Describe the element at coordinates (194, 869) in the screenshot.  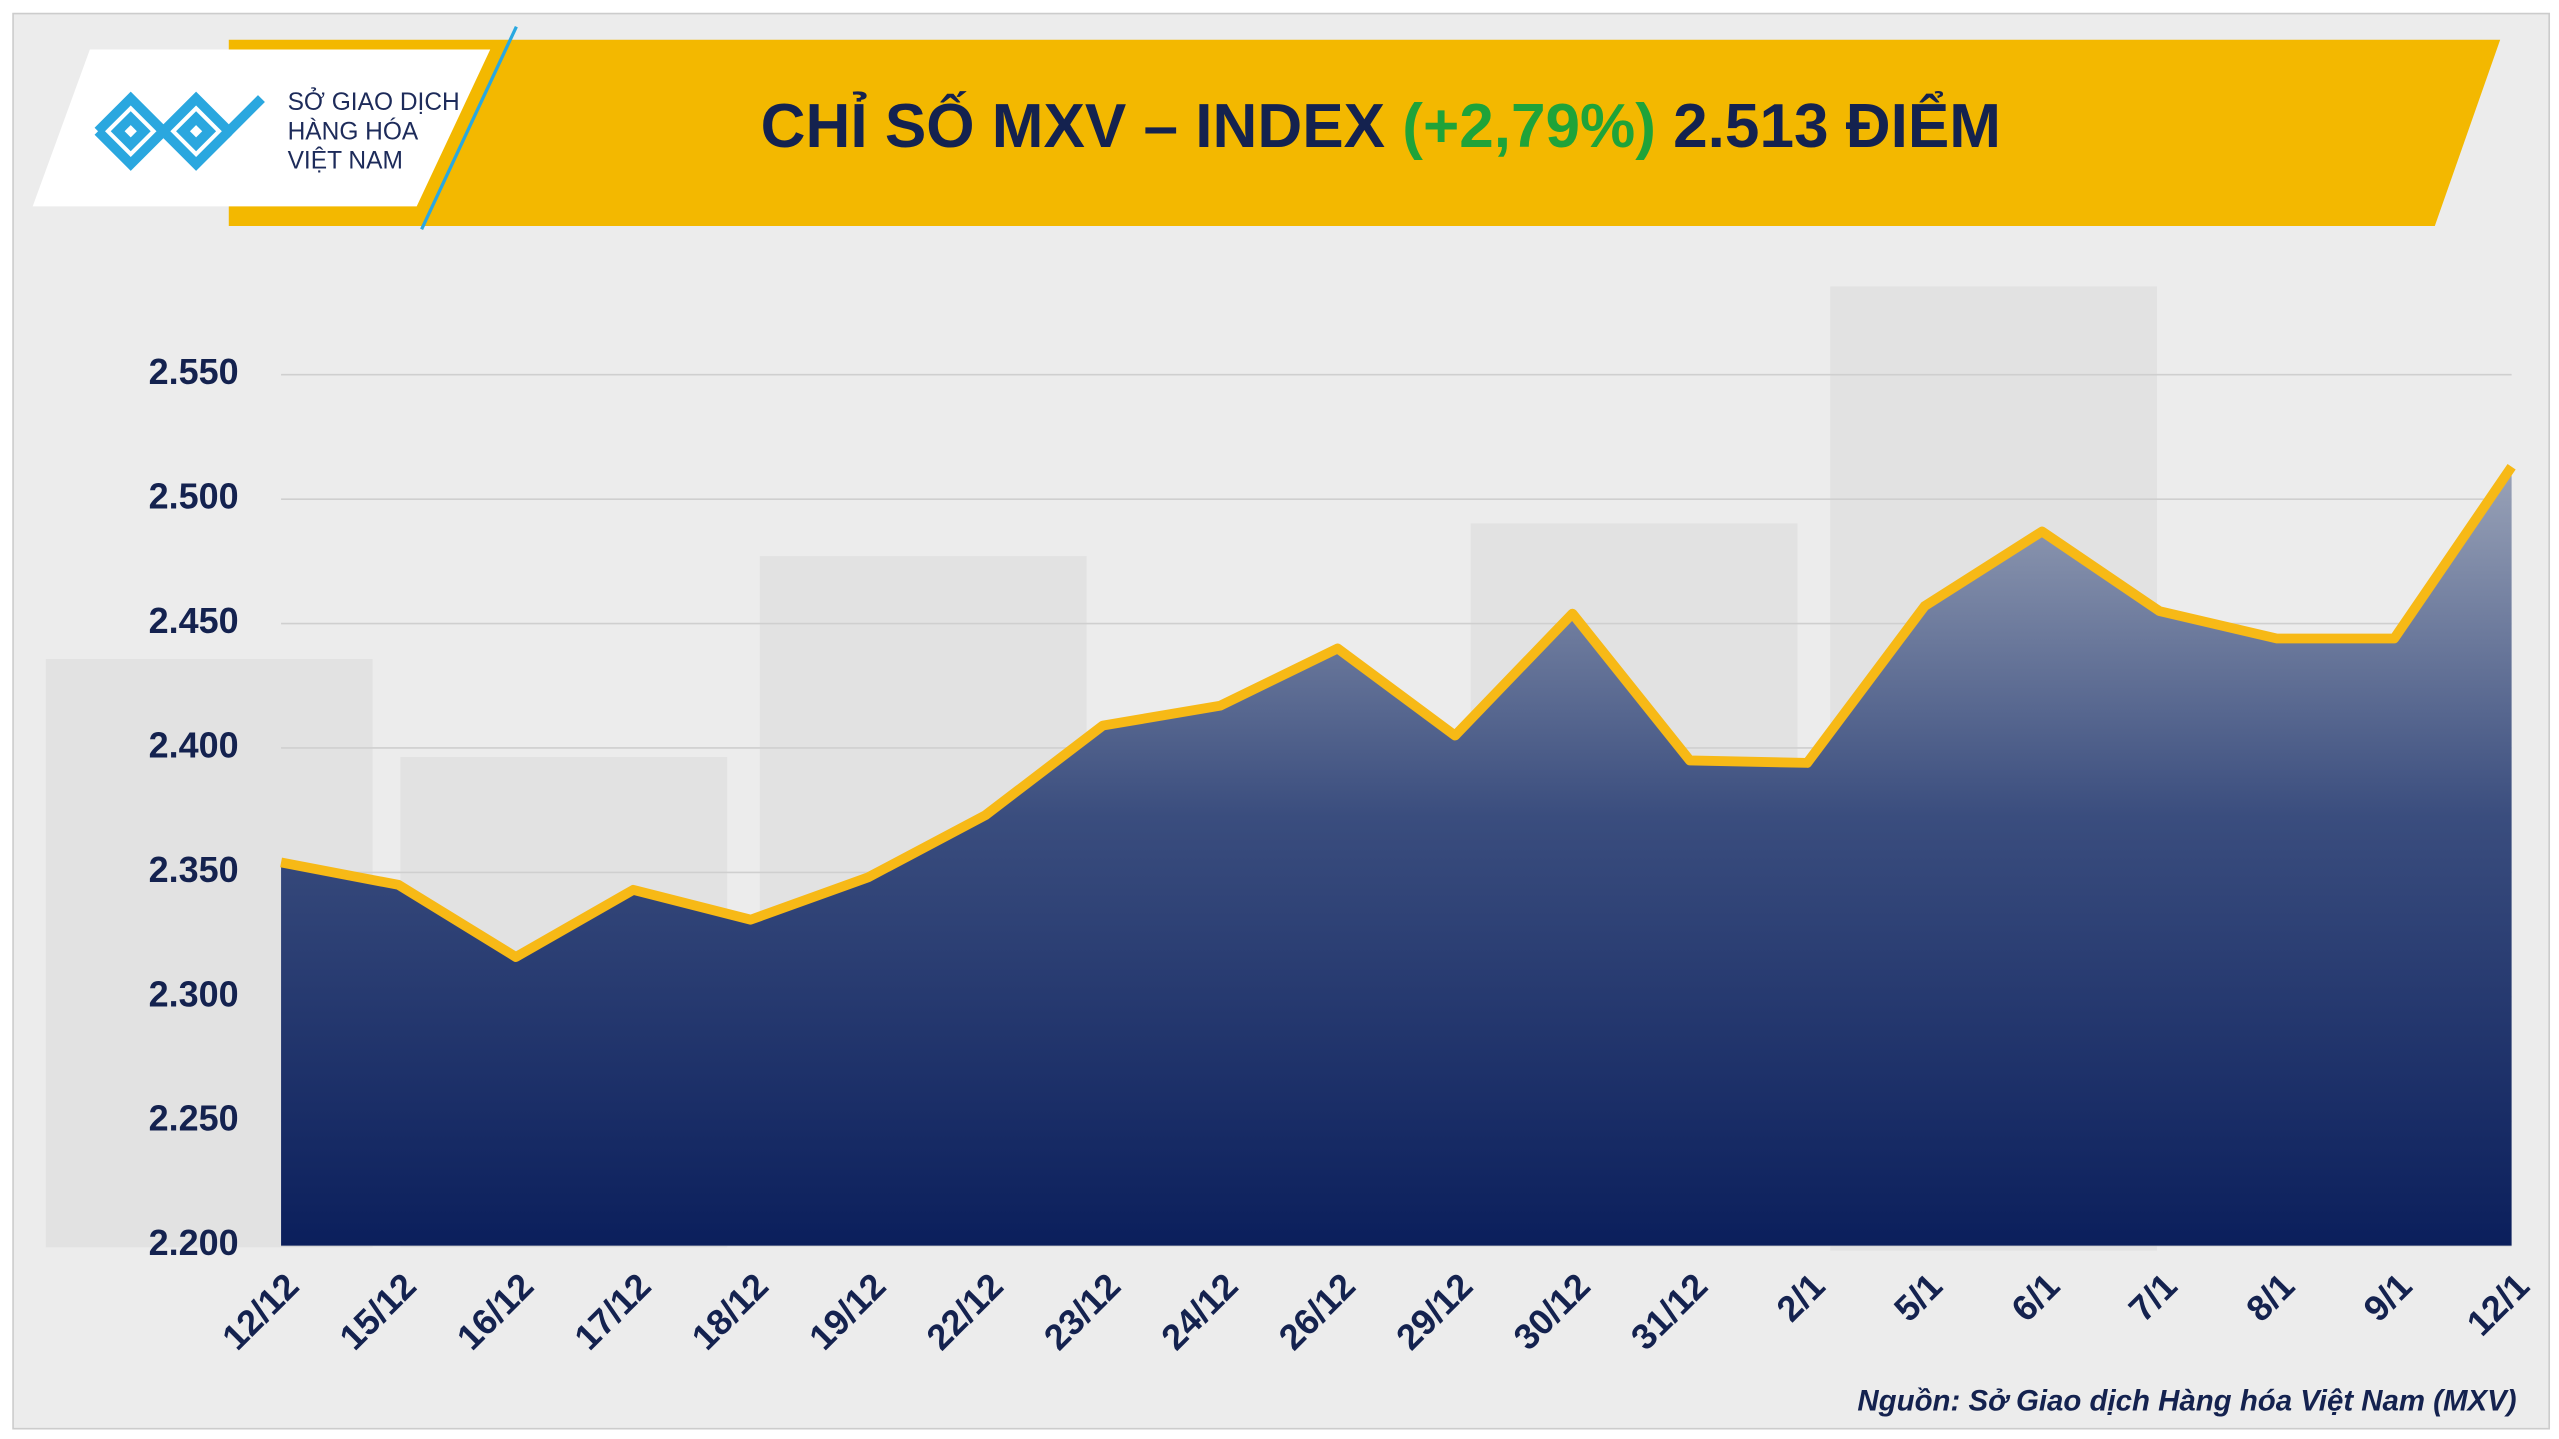
I see `y-tick-label: 2.350` at that location.